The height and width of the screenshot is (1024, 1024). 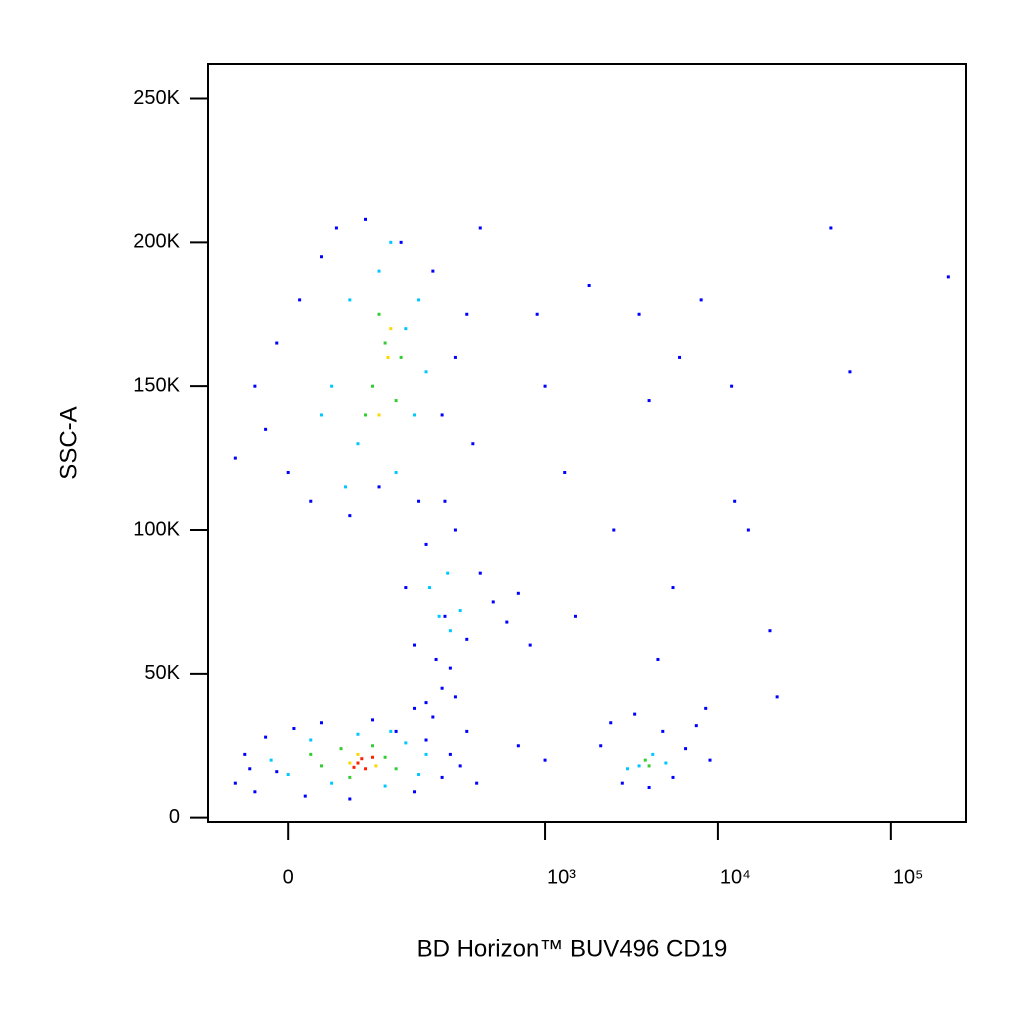 I want to click on y-tick-label: 0, so click(x=174, y=817).